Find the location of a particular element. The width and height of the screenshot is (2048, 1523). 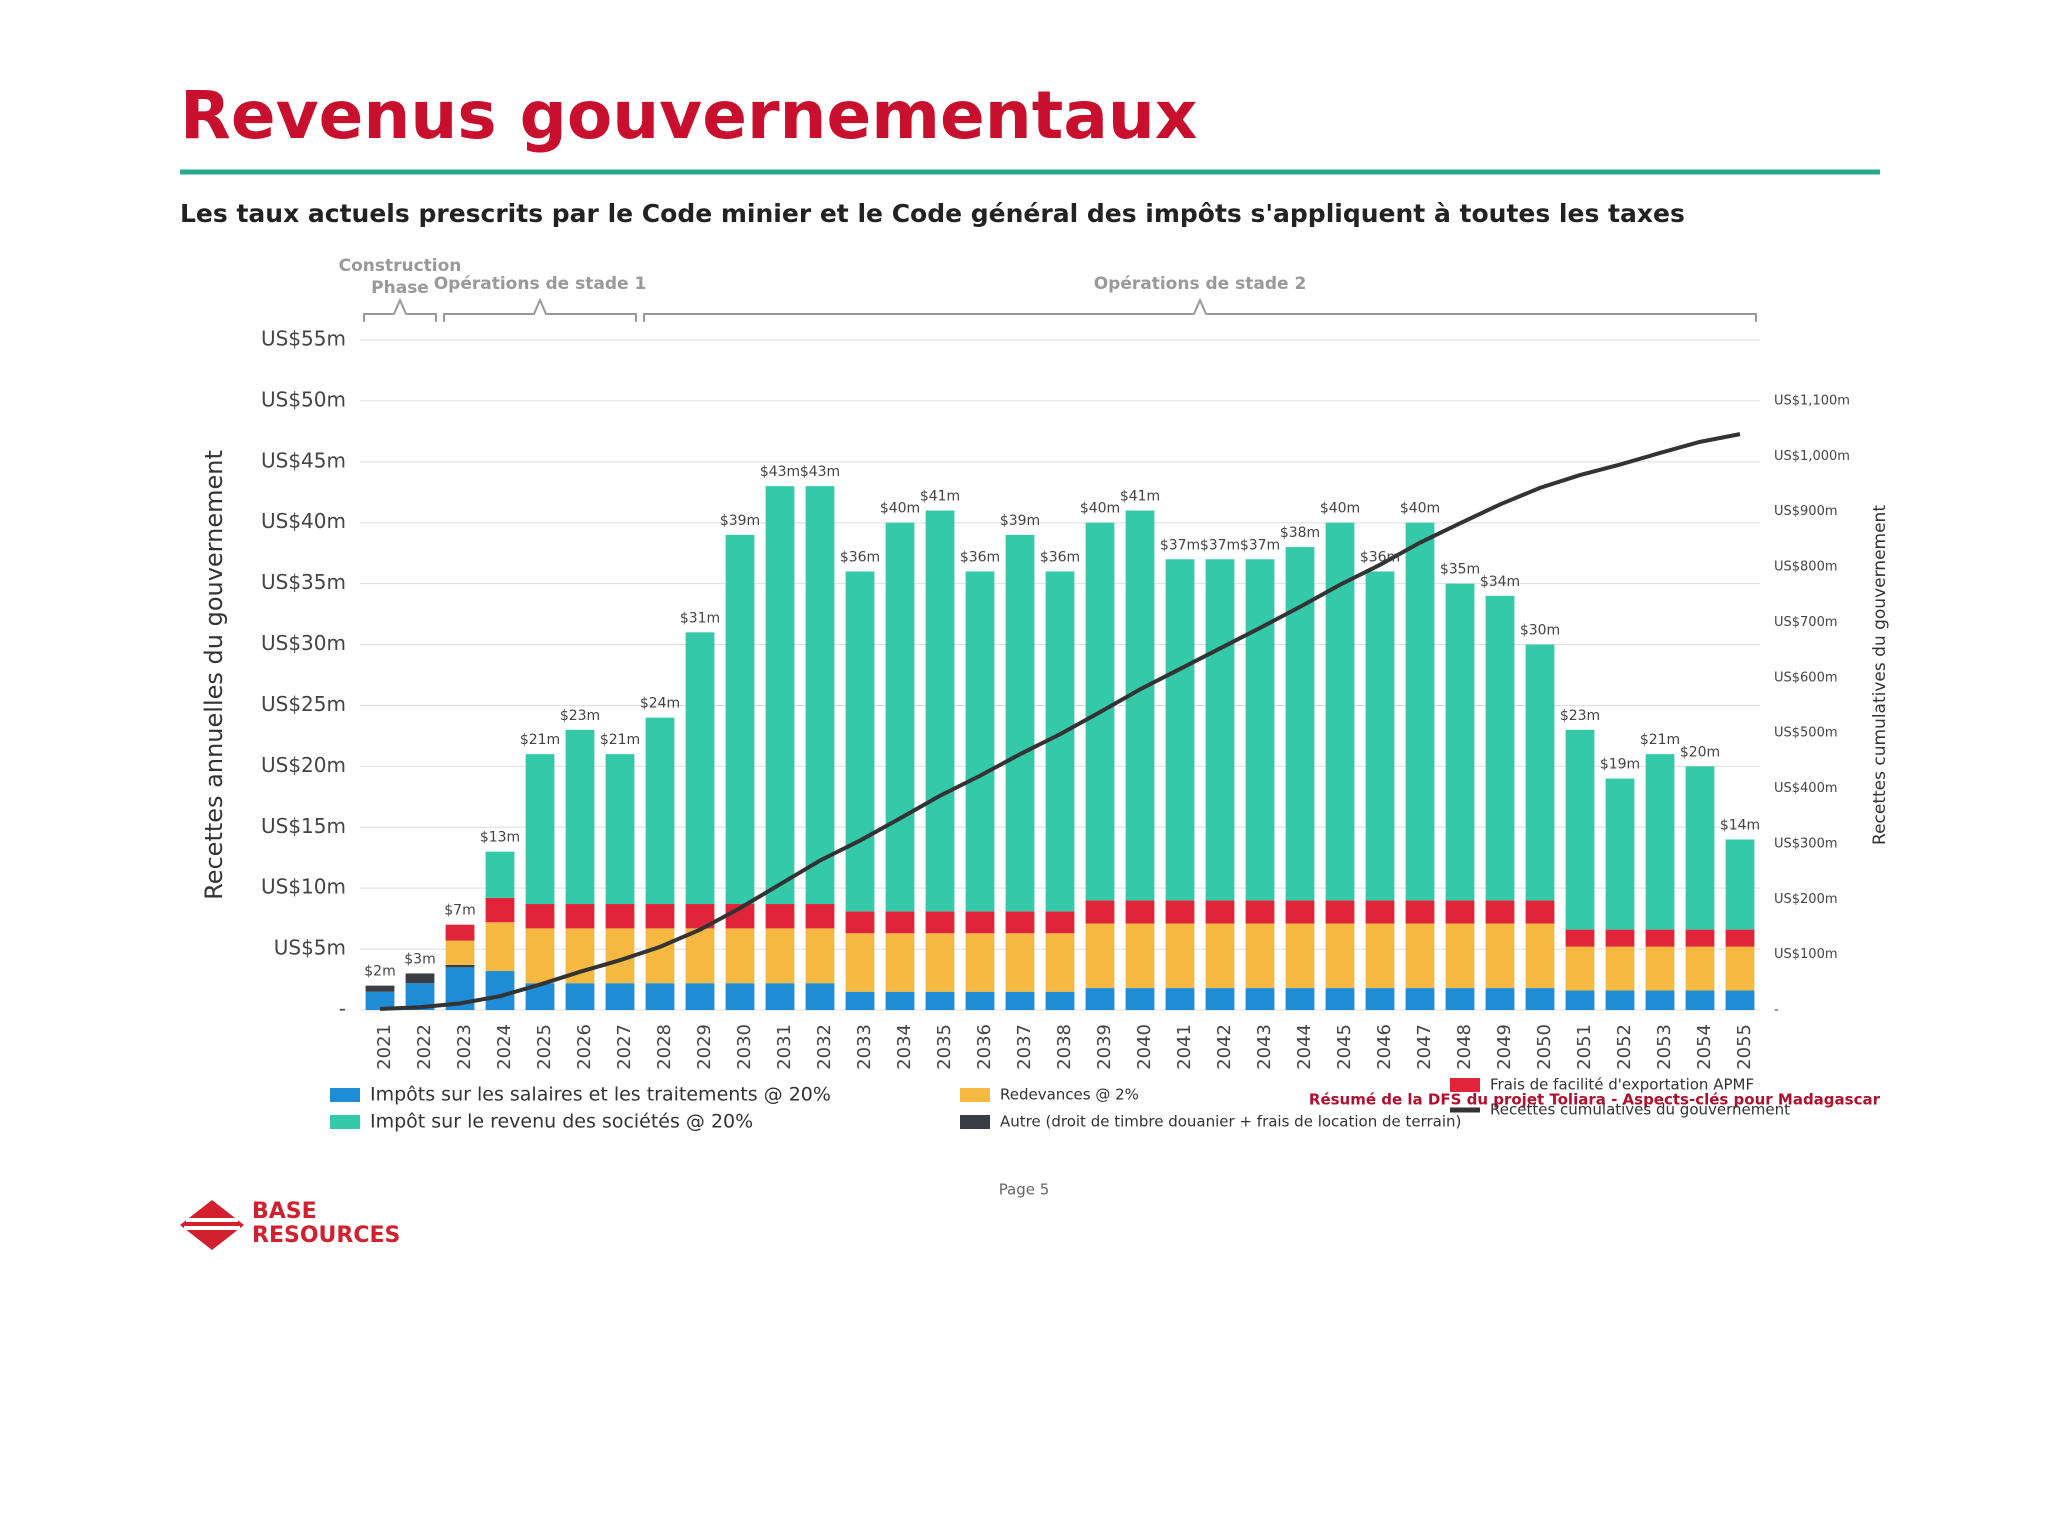

y2-tick-label: US$700m is located at coordinates (1806, 622).